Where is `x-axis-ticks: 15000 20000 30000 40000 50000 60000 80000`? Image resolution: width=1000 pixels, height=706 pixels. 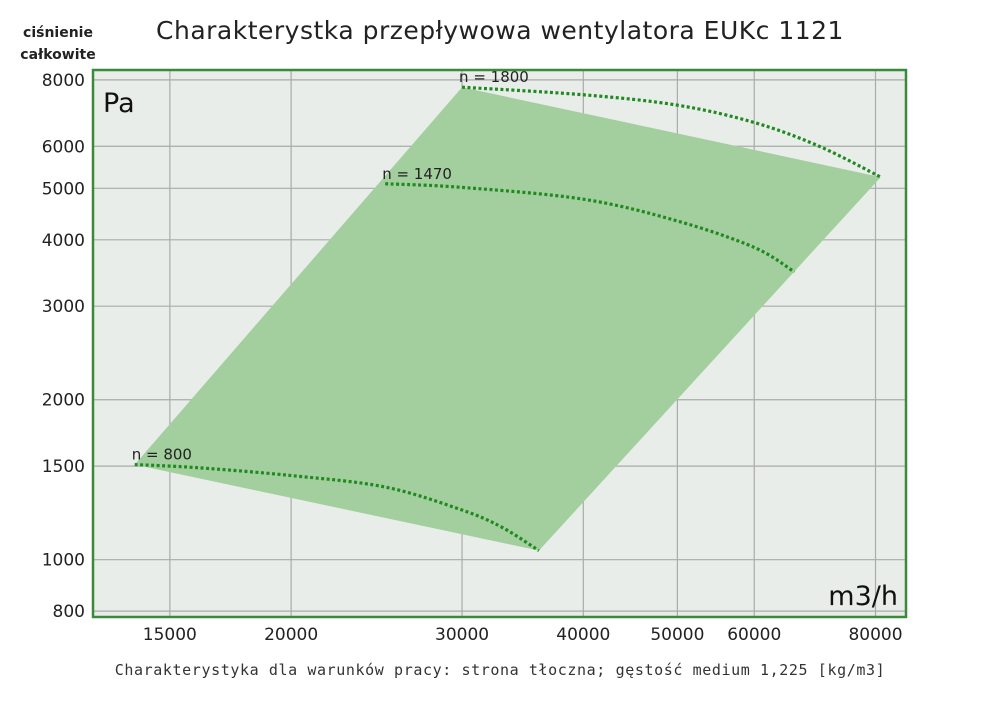
x-axis-ticks: 15000 20000 30000 40000 50000 60000 80000 is located at coordinates (523, 635).